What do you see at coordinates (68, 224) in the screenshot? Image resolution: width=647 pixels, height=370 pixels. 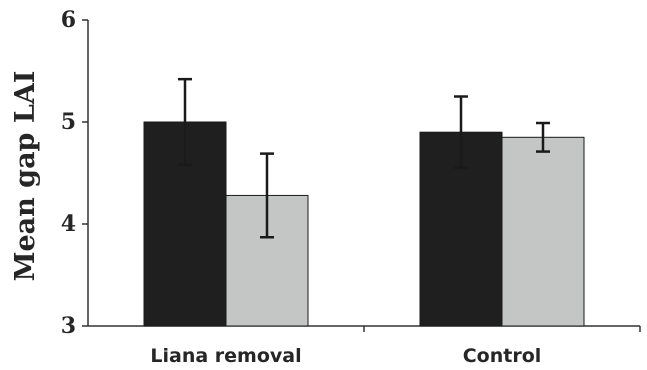 I see `y-tick-label: 4` at bounding box center [68, 224].